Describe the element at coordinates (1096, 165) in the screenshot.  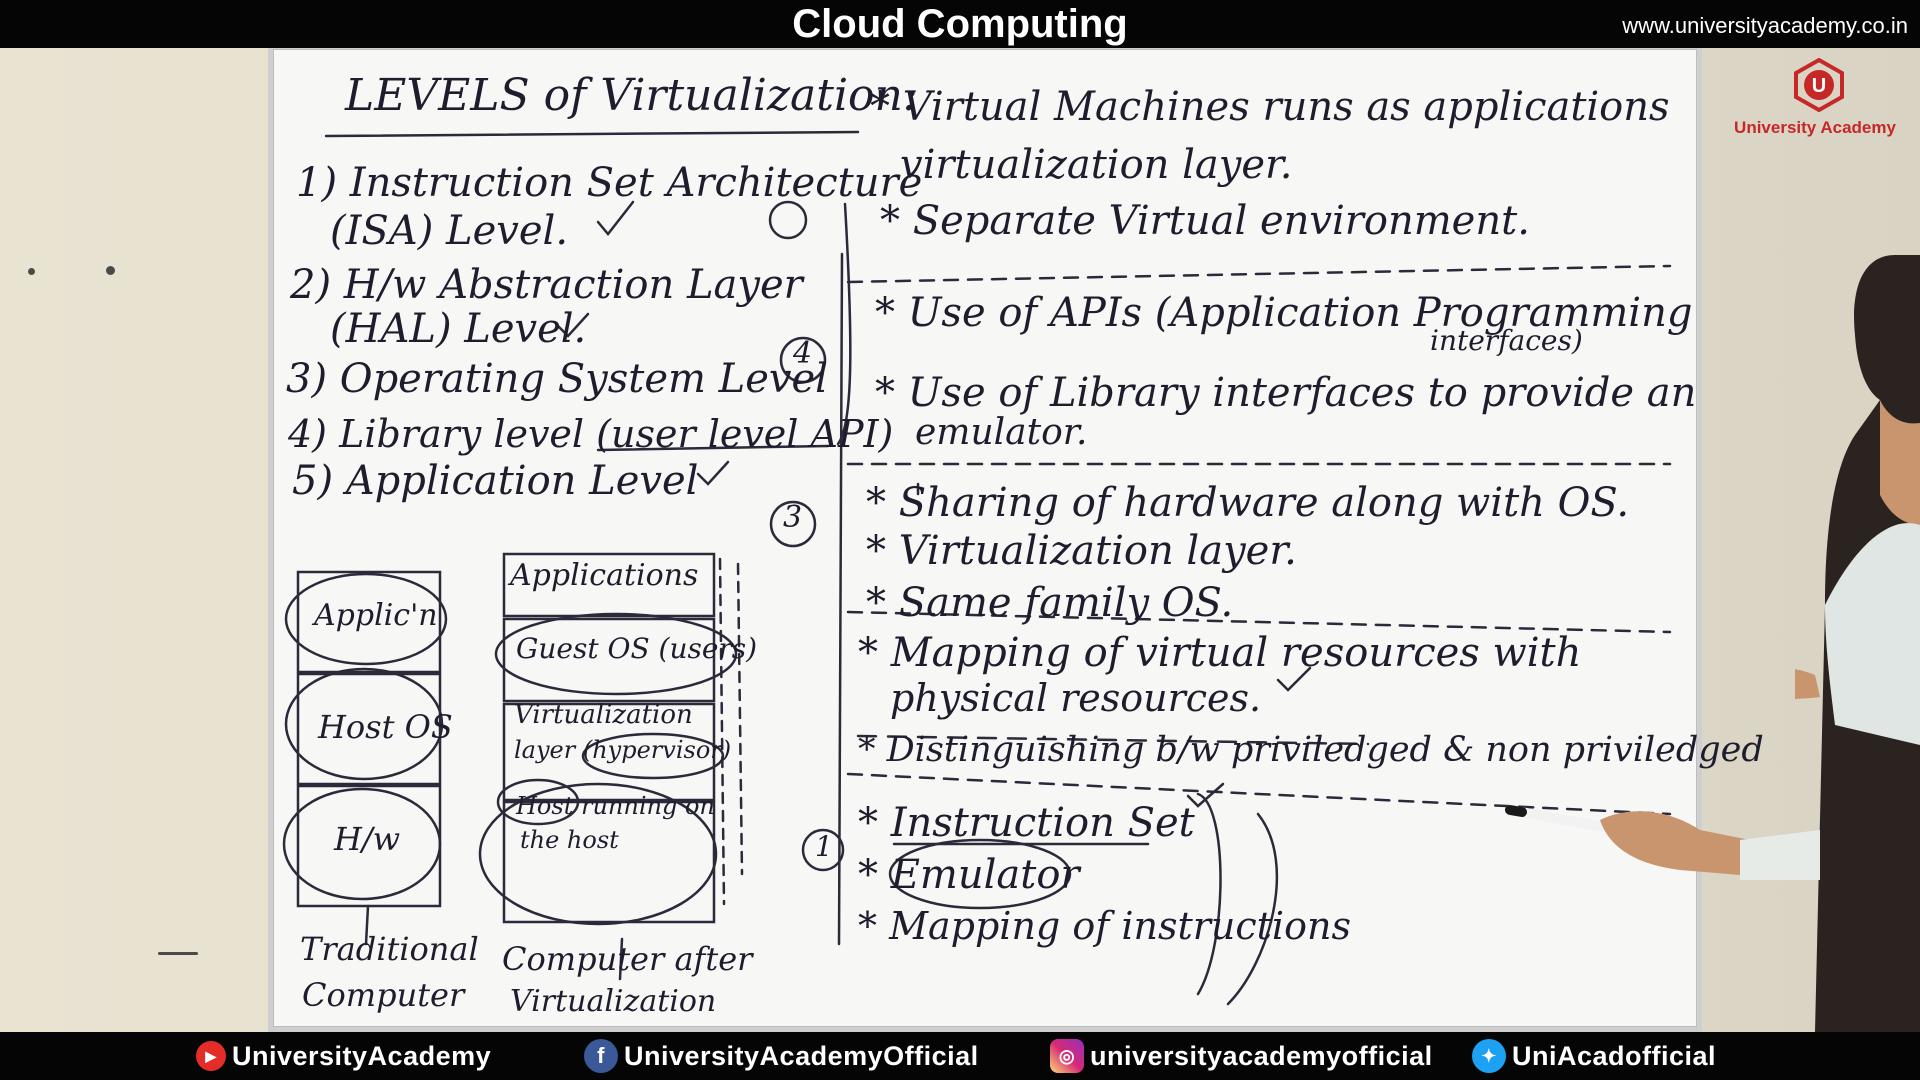
I see `note-line: virtualization layer.` at that location.